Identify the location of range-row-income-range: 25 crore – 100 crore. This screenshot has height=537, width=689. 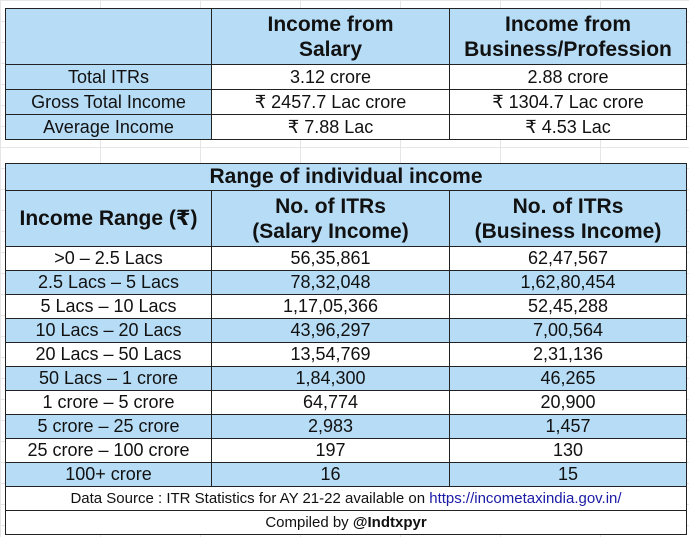
(108, 450).